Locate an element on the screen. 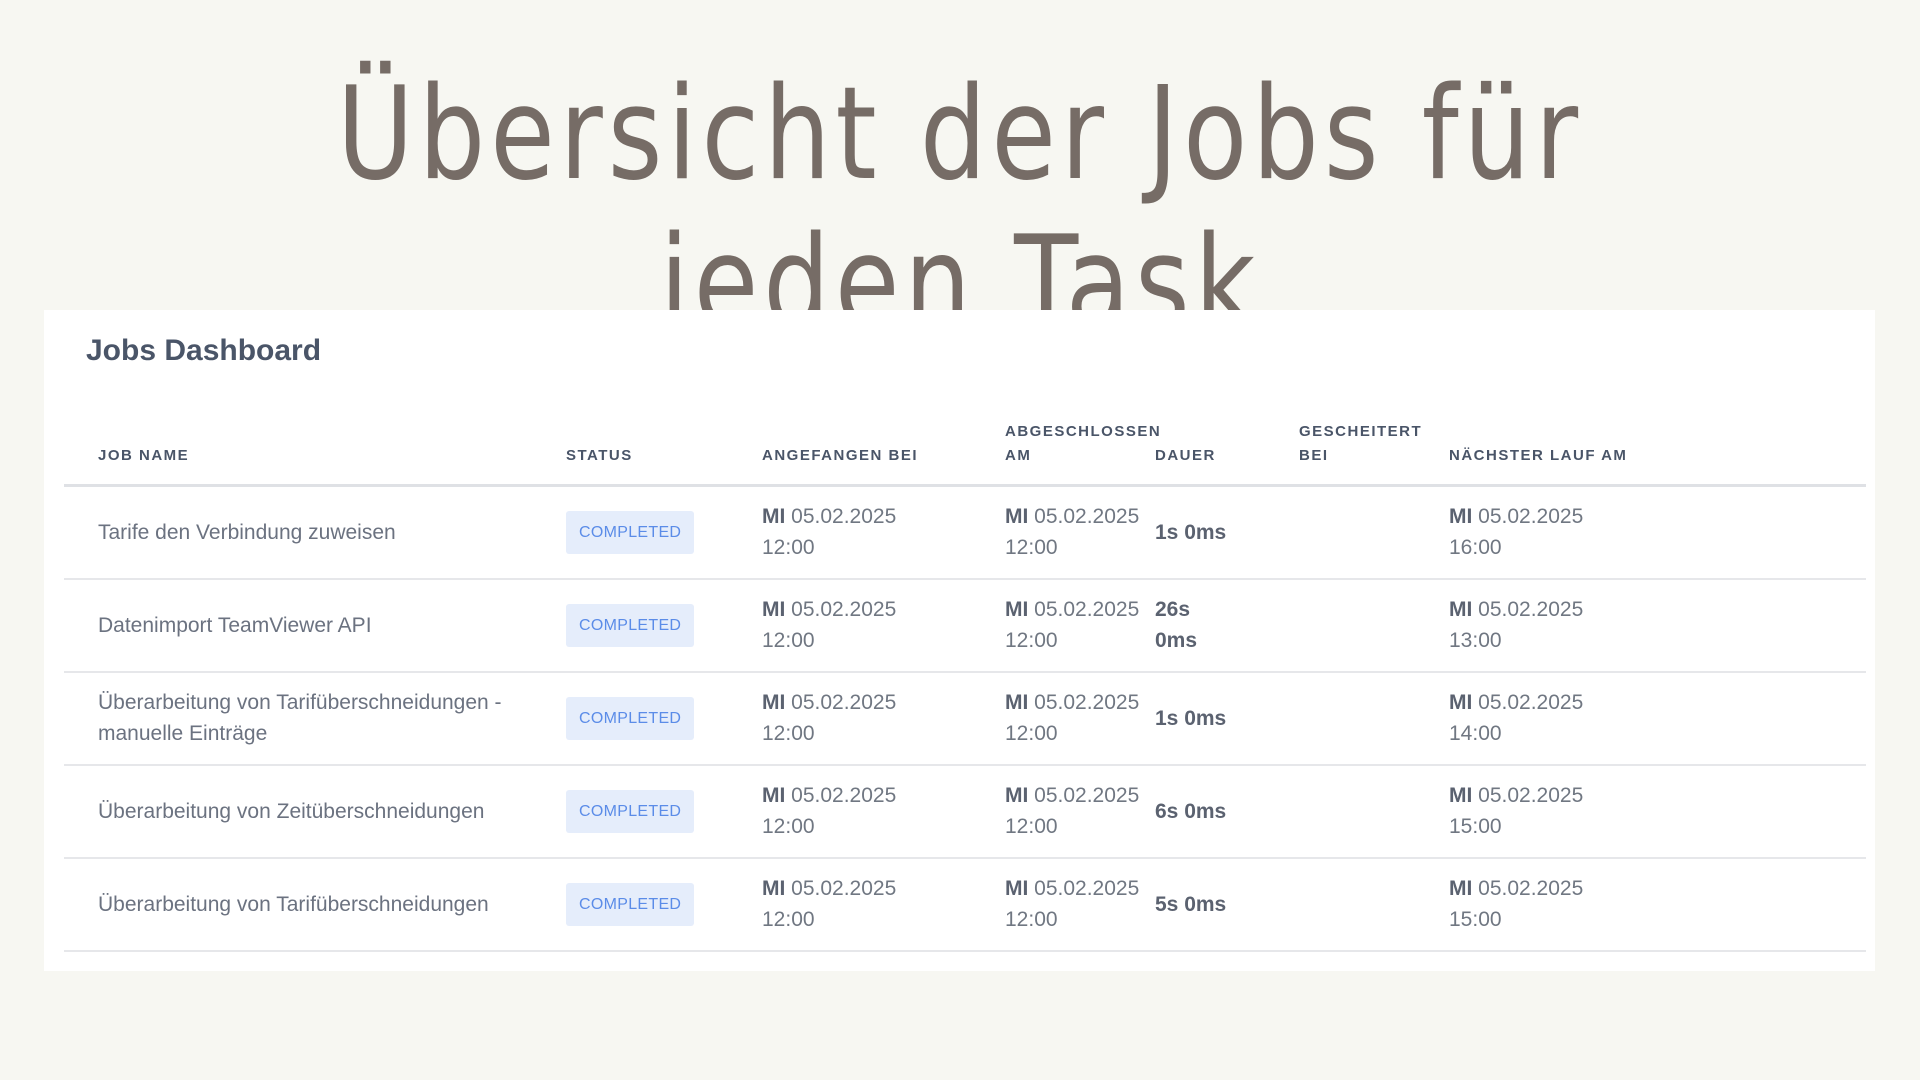 The image size is (1920, 1080). time: 16:00 is located at coordinates (1475, 548).